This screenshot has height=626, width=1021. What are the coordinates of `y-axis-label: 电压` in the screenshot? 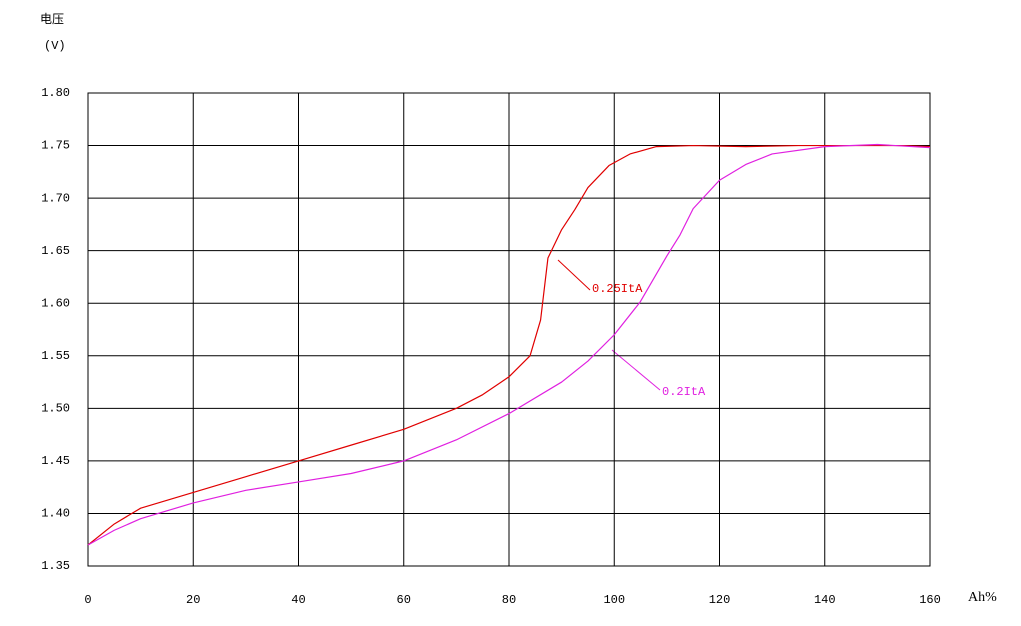 It's located at (52, 19).